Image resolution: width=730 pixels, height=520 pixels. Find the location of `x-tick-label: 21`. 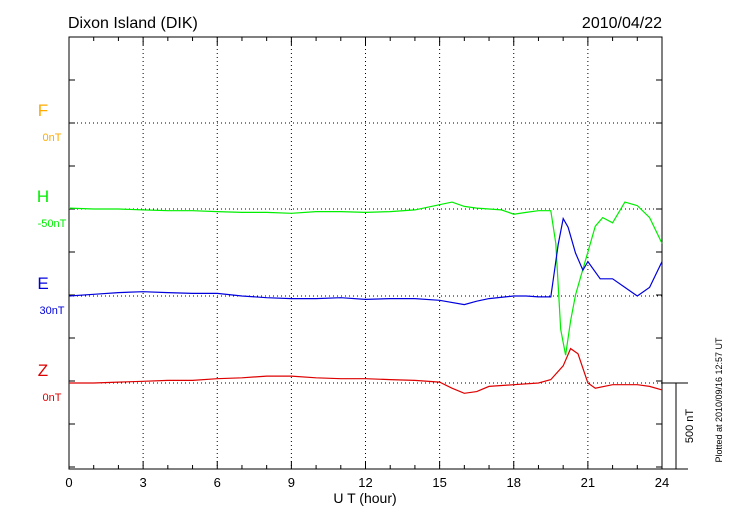

x-tick-label: 21 is located at coordinates (588, 482).